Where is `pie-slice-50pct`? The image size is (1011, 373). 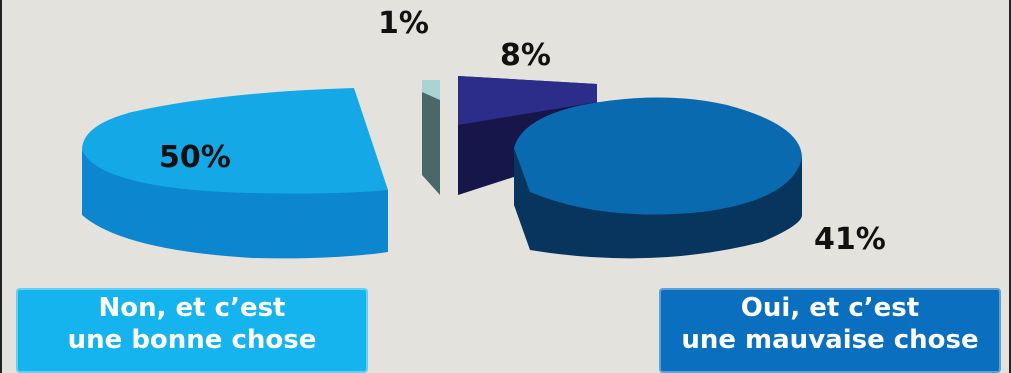 pie-slice-50pct is located at coordinates (235, 173).